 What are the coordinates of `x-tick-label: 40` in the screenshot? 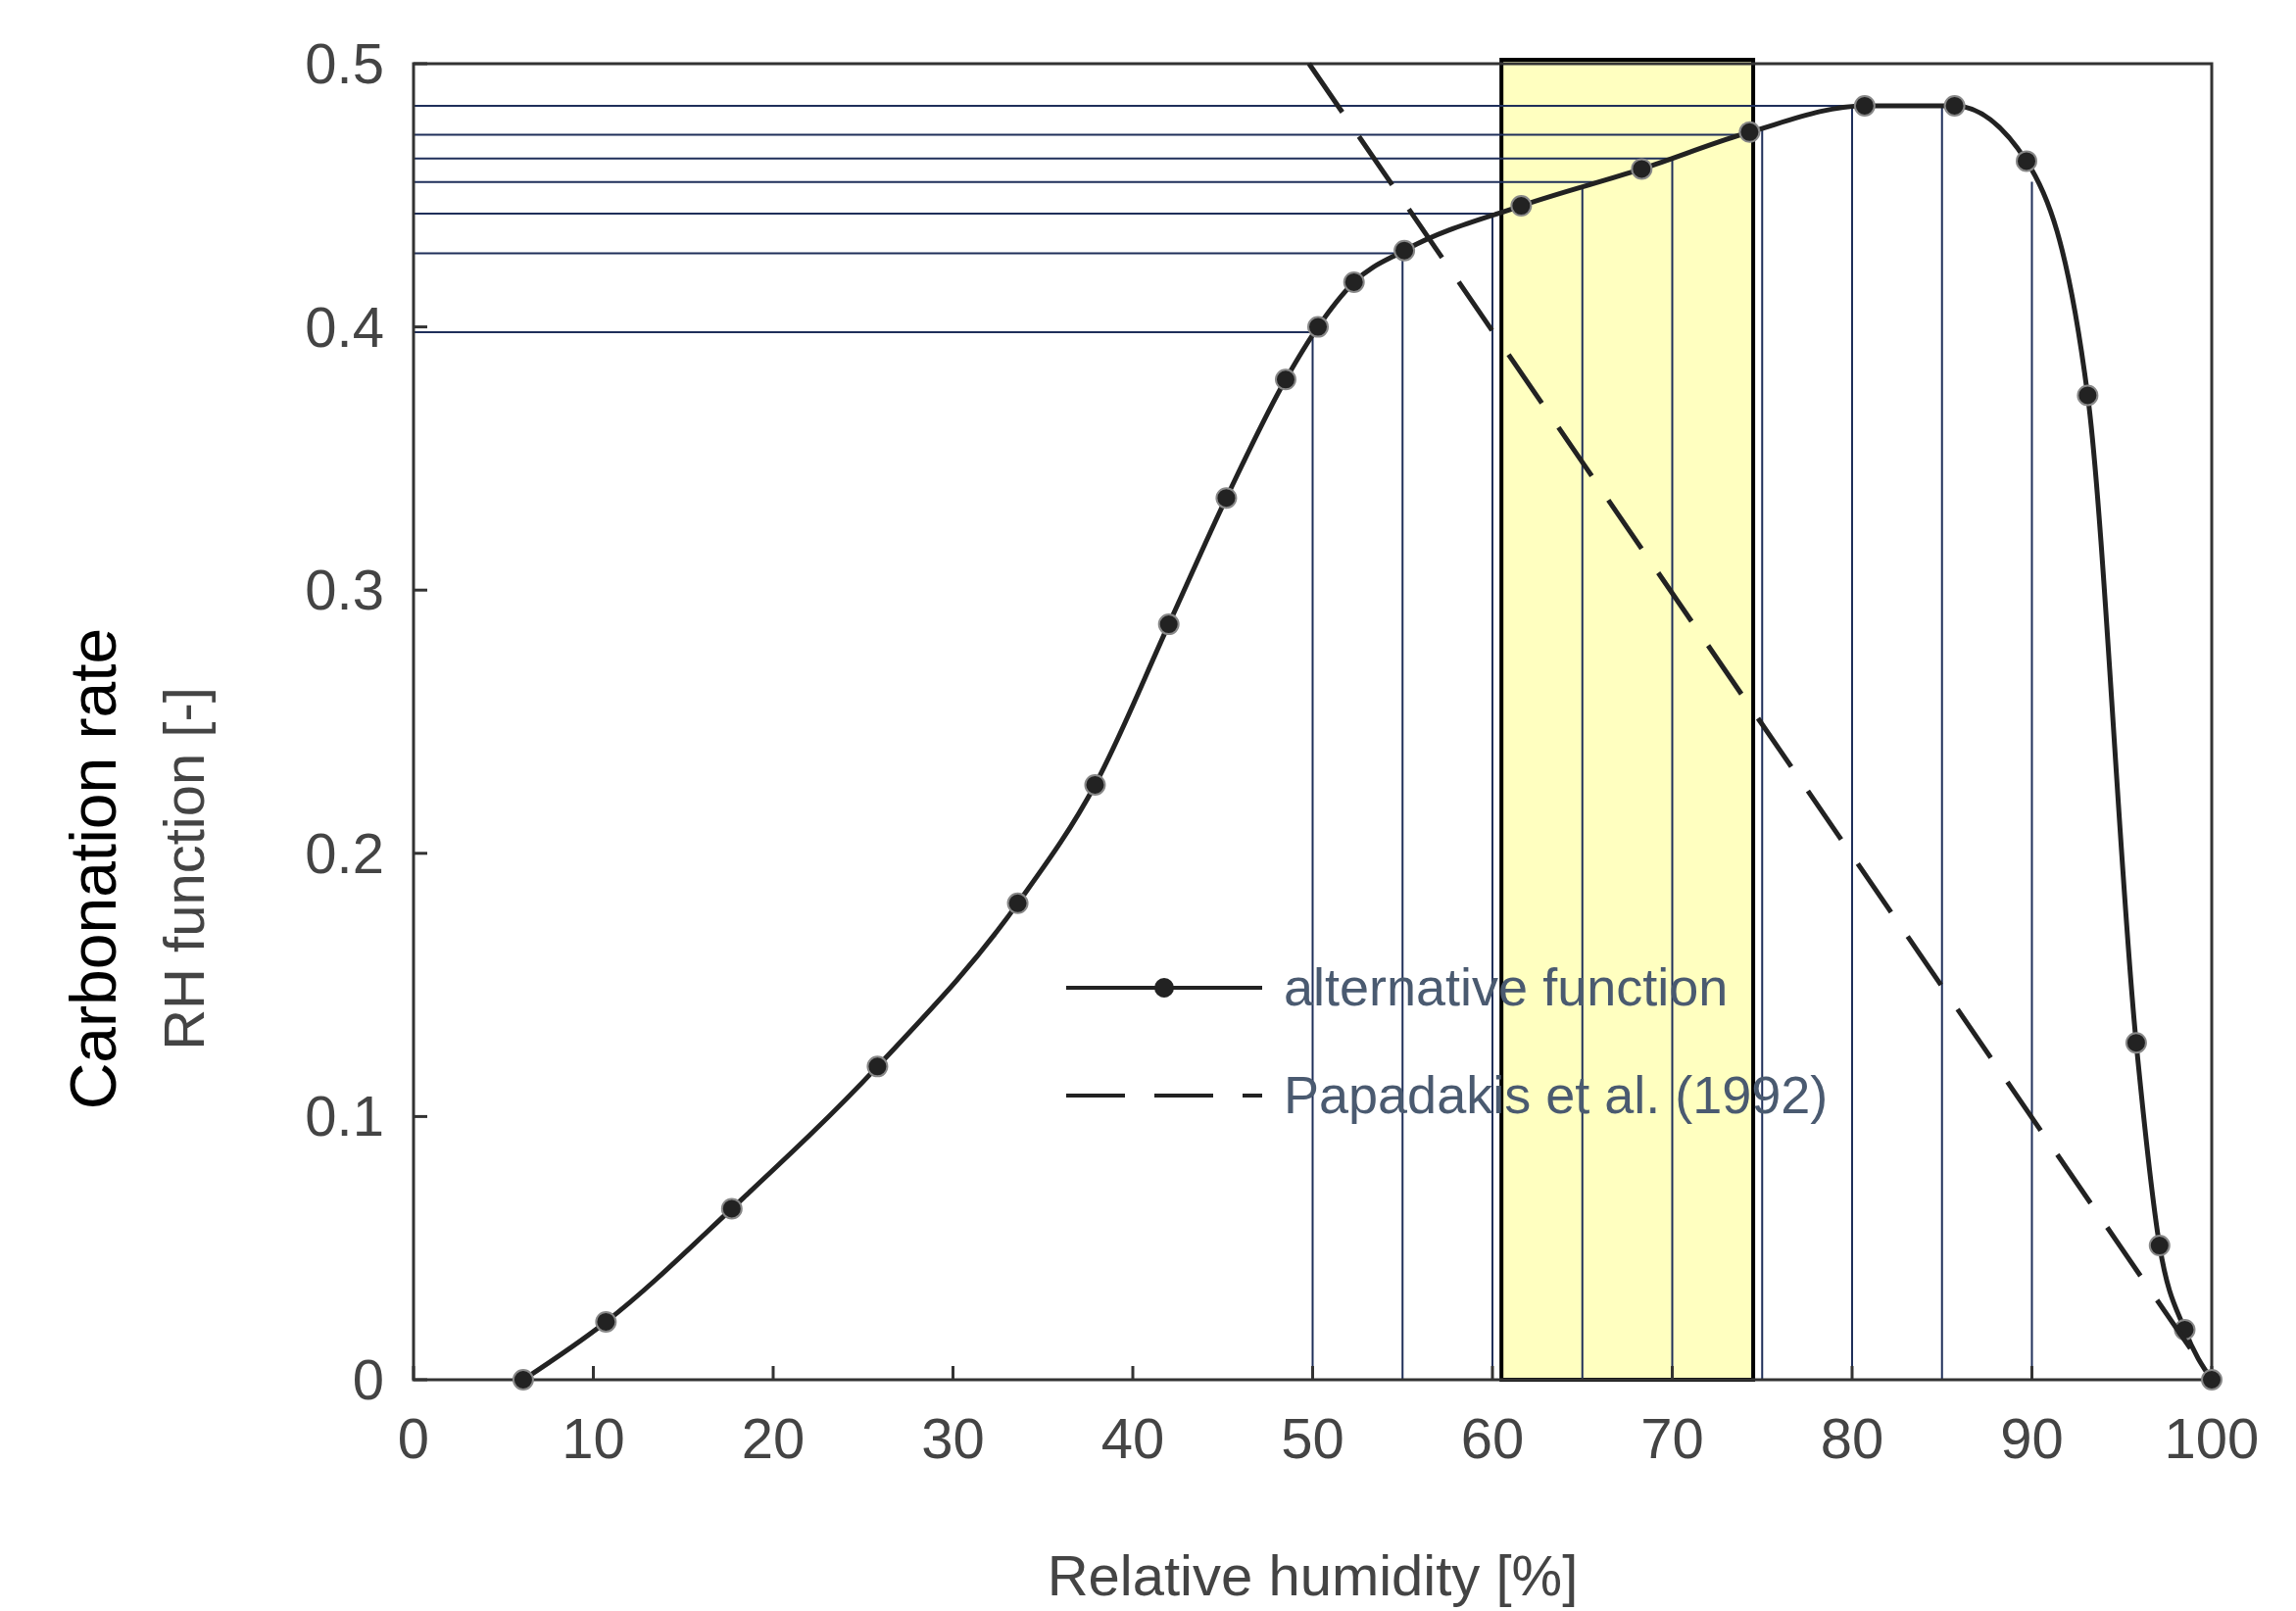 It's located at (1132, 1438).